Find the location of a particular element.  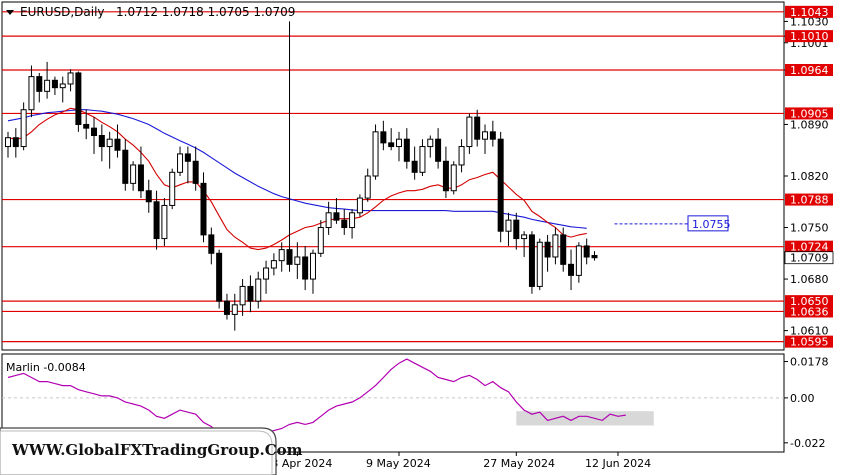

y-tick-label: 1.0890 is located at coordinates (809, 124).